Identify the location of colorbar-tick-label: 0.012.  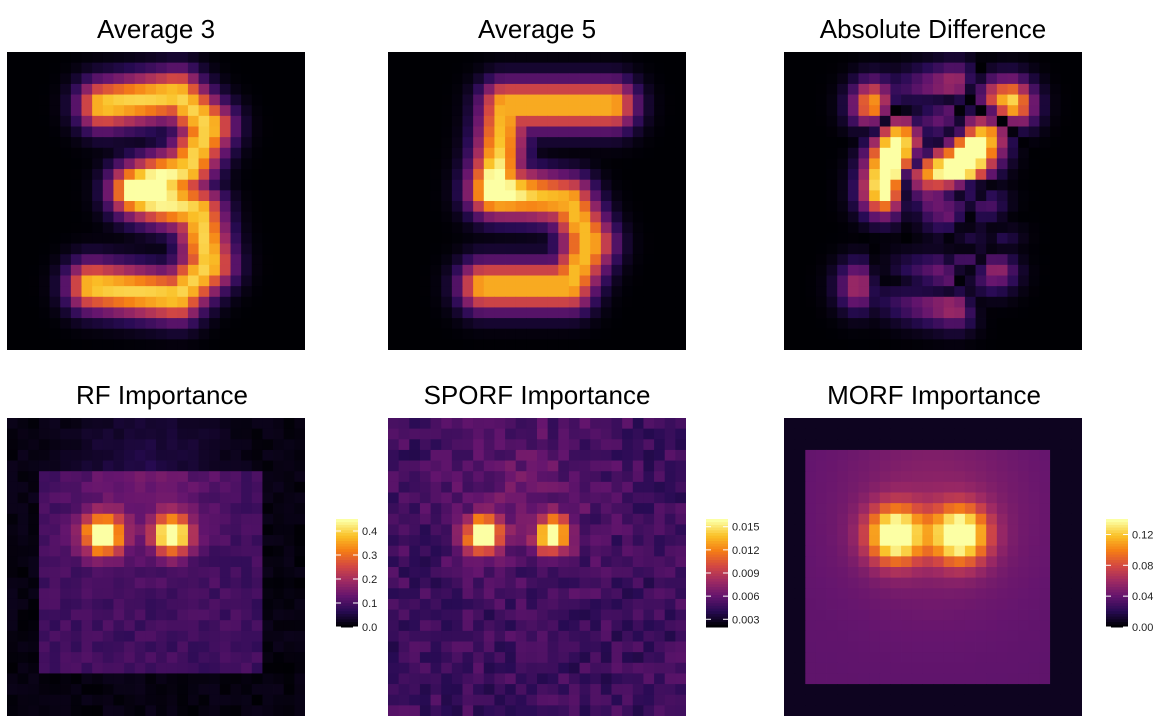
(746, 551).